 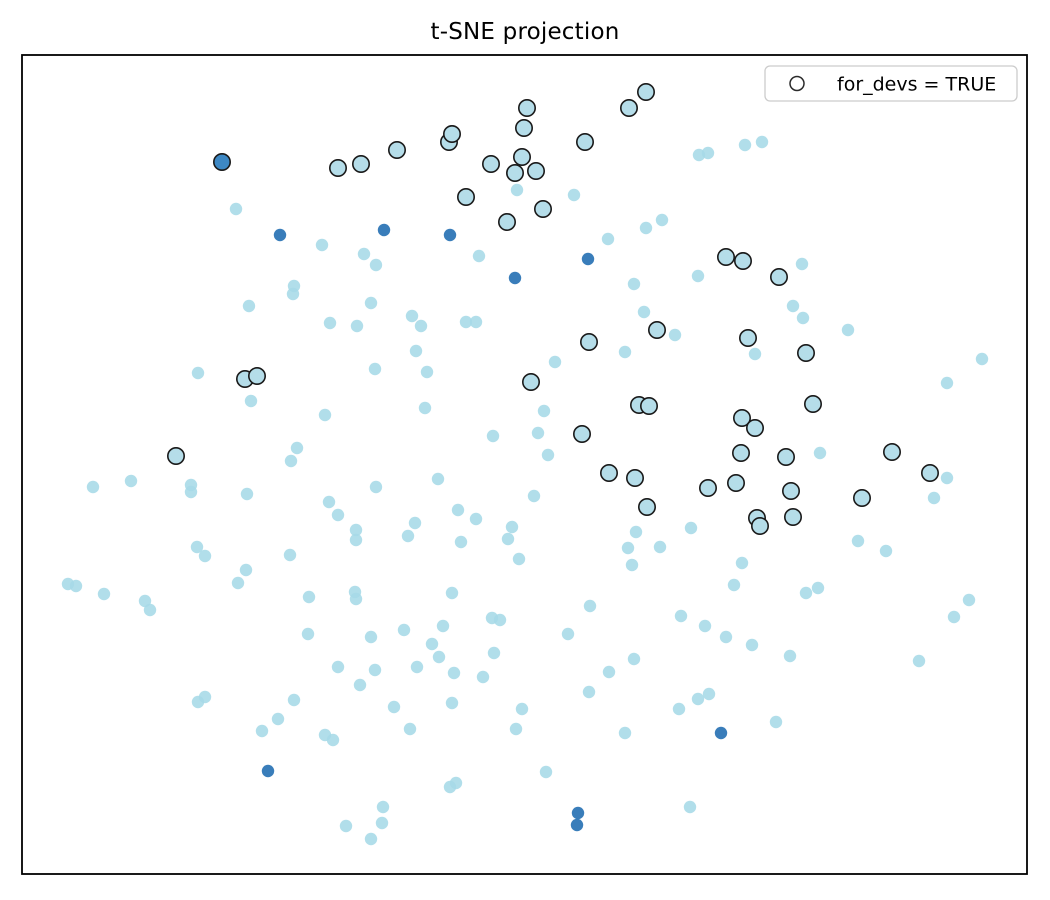 What do you see at coordinates (891, 83) in the screenshot?
I see `legend-box` at bounding box center [891, 83].